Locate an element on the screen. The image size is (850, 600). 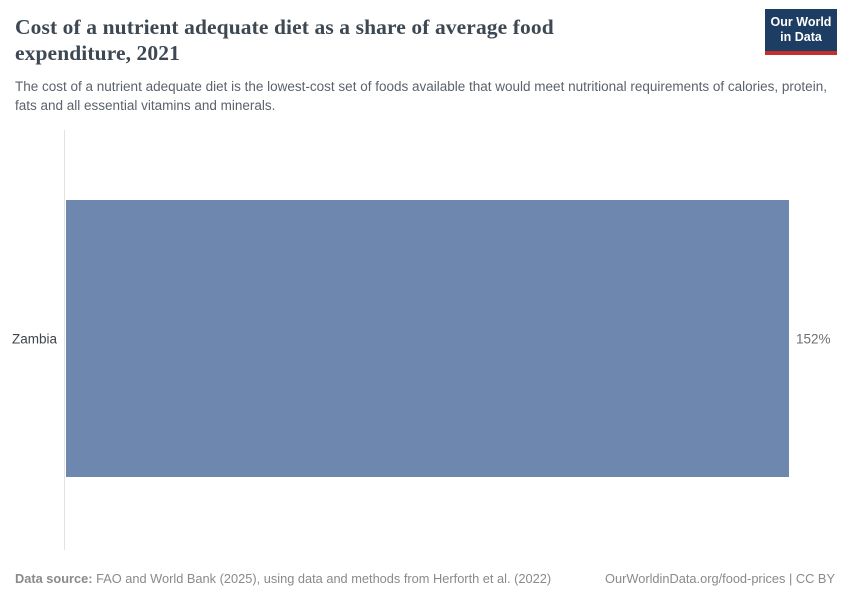
y-axis-line is located at coordinates (64, 340).